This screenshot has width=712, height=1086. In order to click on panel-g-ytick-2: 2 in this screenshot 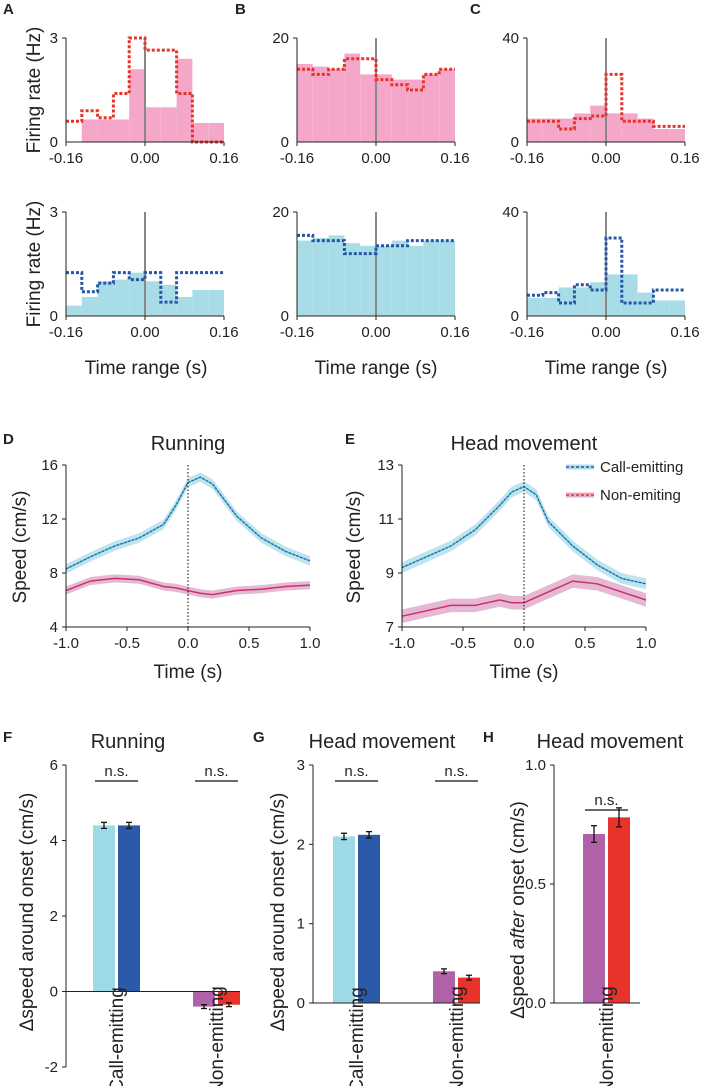, I will do `click(301, 844)`.